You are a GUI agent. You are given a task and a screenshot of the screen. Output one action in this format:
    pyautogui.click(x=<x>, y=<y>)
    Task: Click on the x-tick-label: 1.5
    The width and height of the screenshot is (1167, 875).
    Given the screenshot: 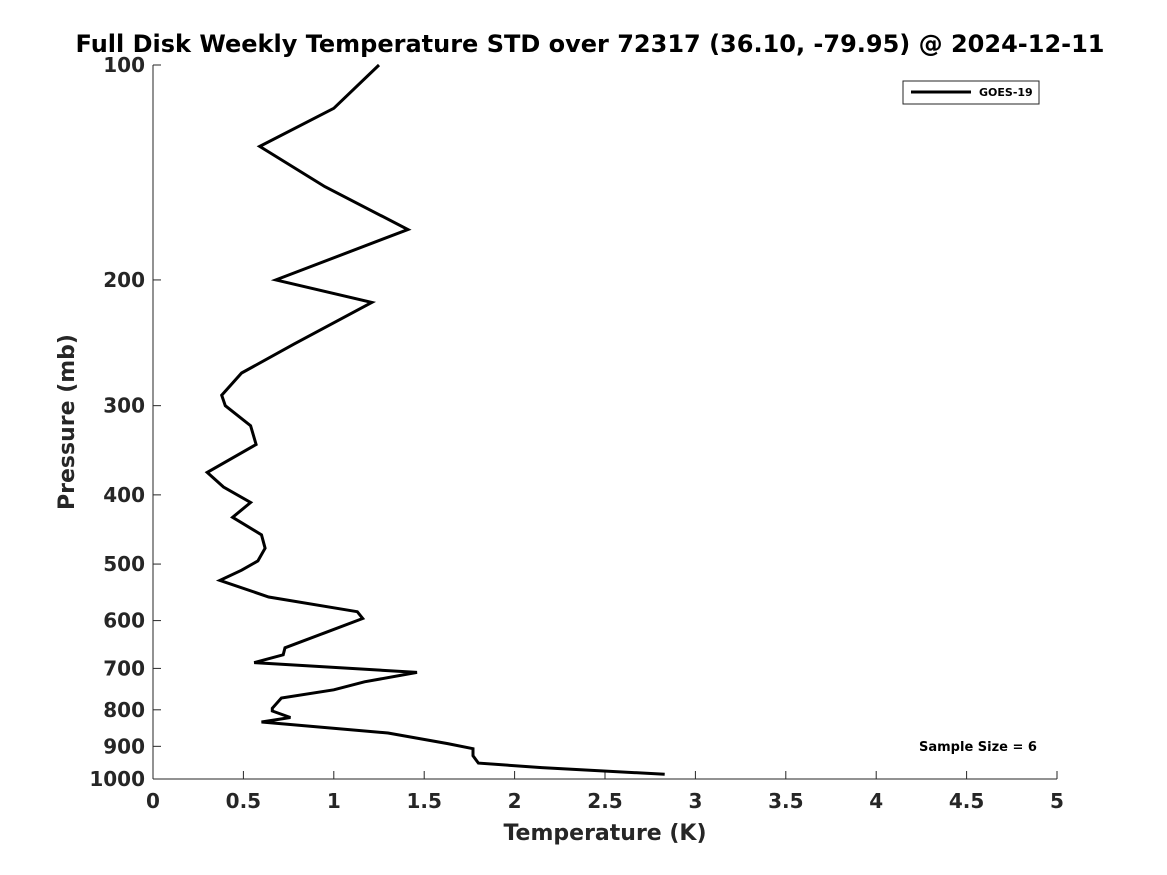 What is the action you would take?
    pyautogui.click(x=423, y=801)
    